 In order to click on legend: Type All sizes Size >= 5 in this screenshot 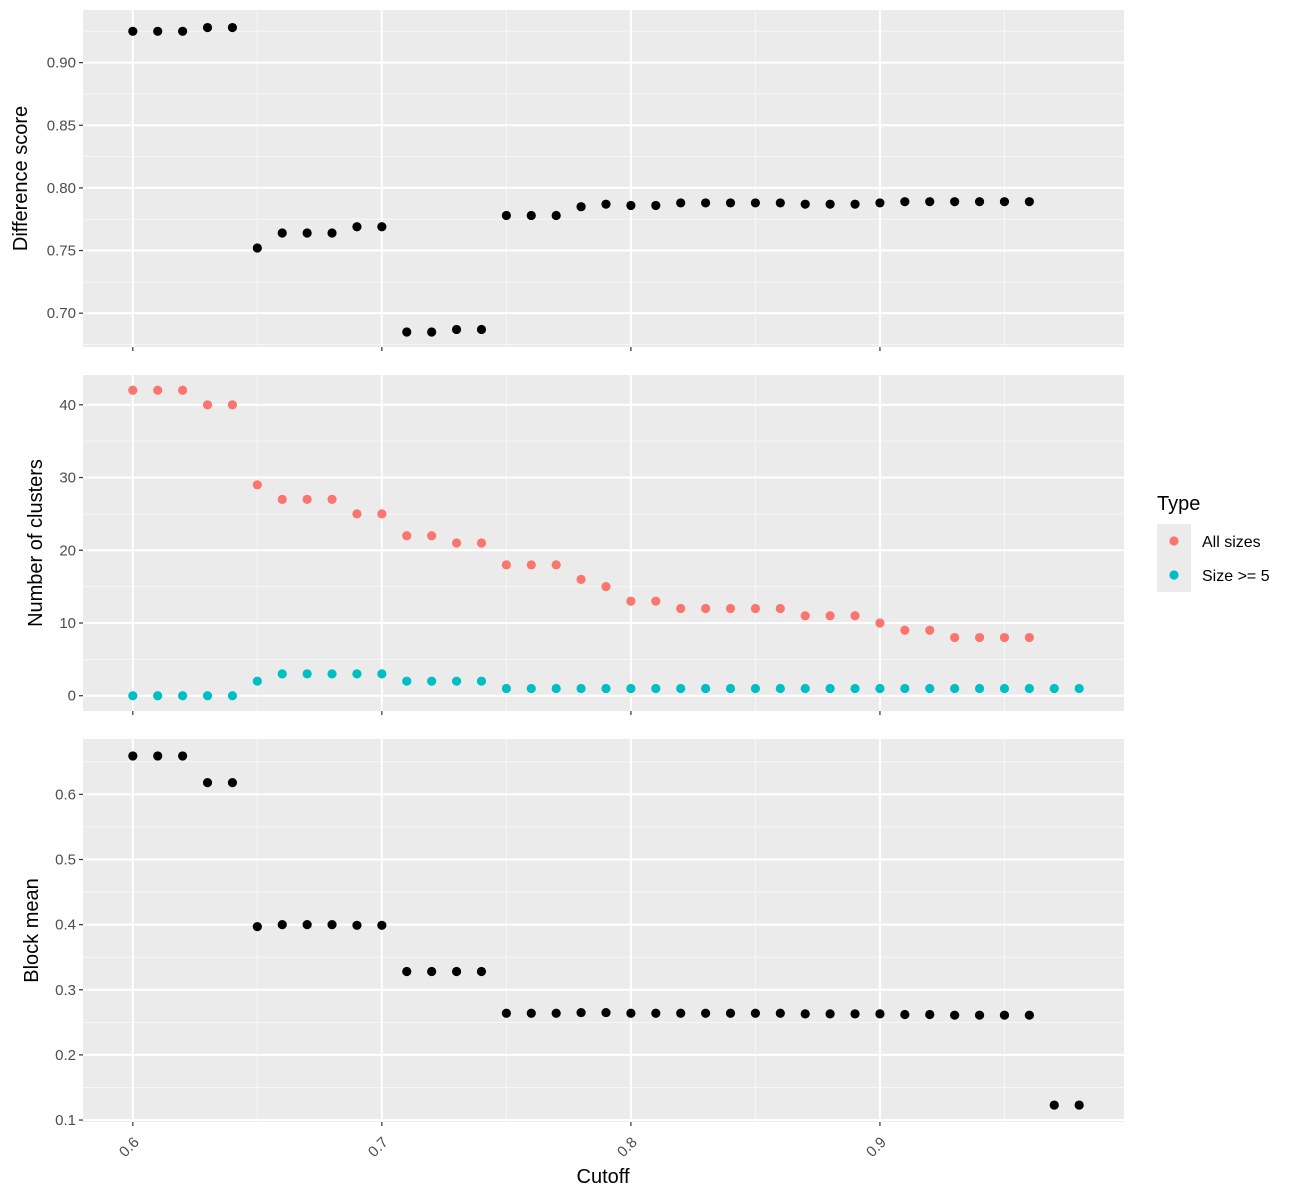, I will do `click(1213, 542)`.